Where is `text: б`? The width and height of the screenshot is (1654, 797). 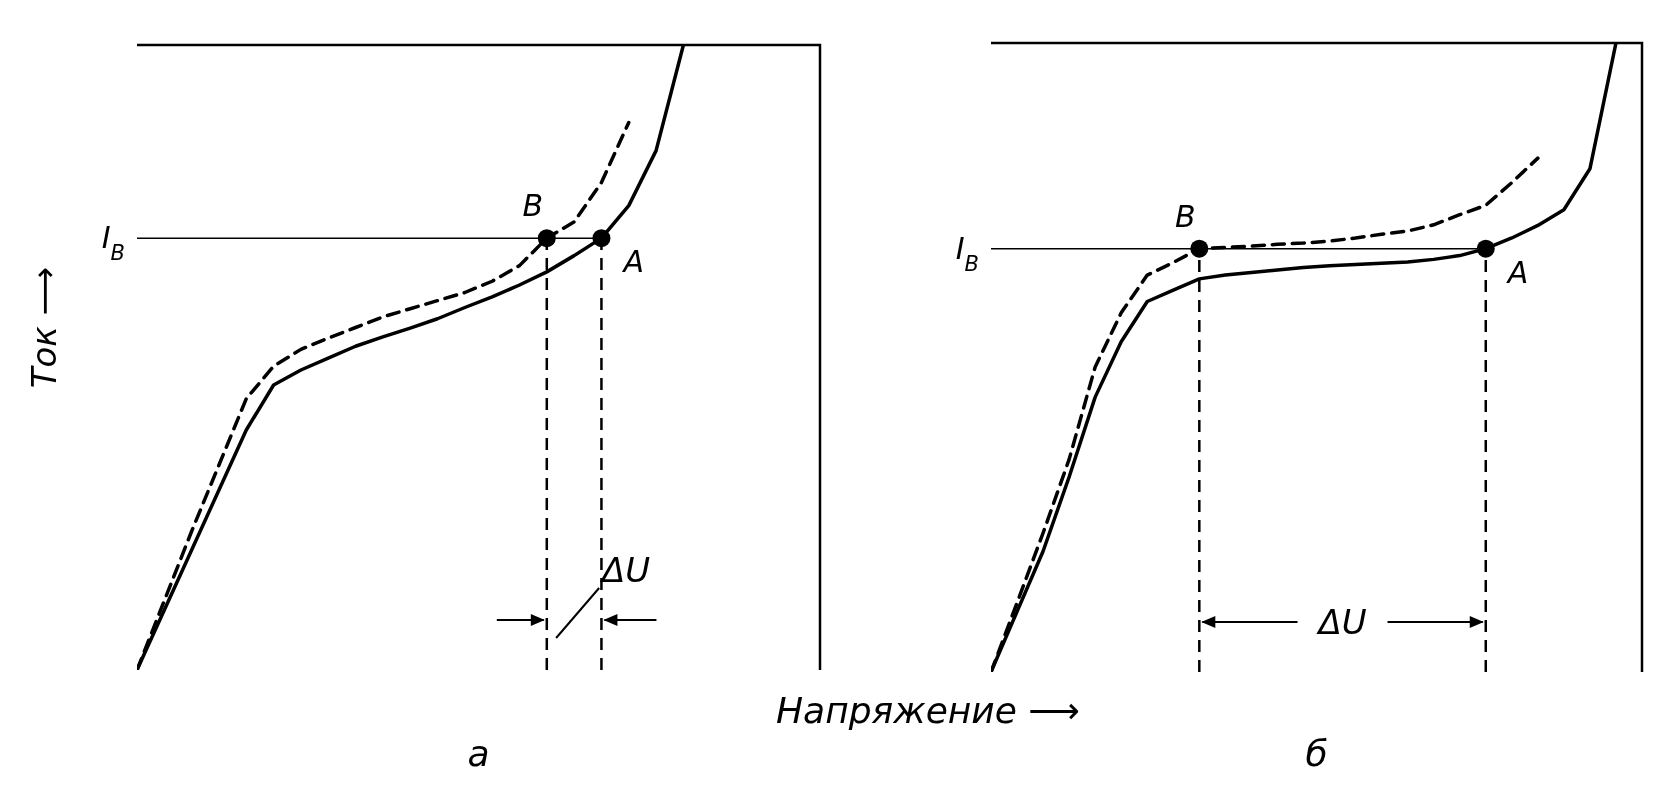 text: б is located at coordinates (1316, 753).